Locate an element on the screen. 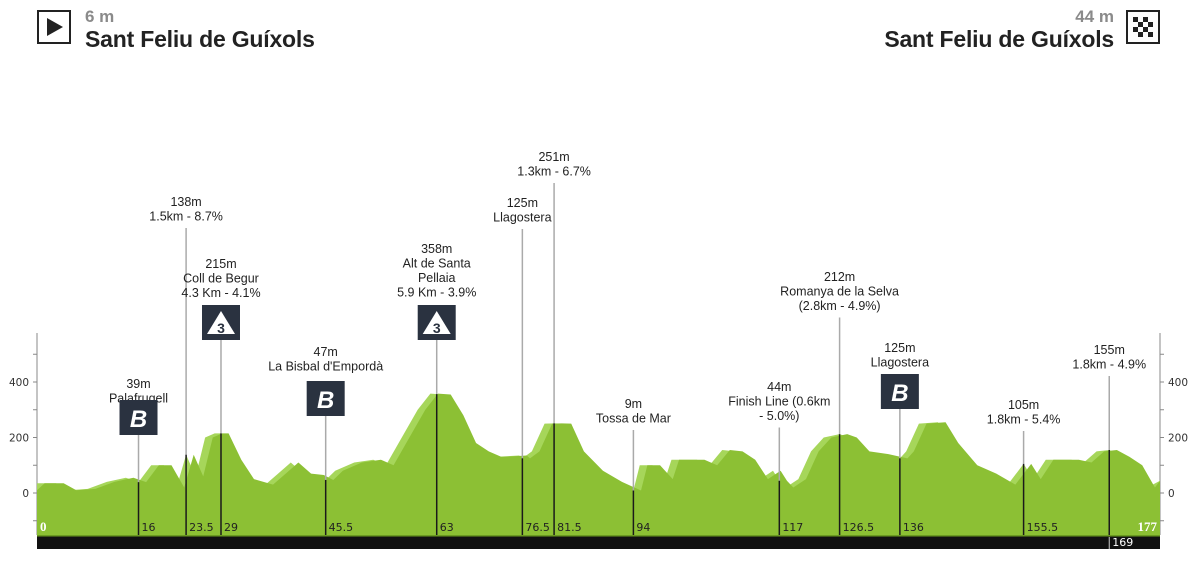  point-label: Tossa de Mar is located at coordinates (633, 419).